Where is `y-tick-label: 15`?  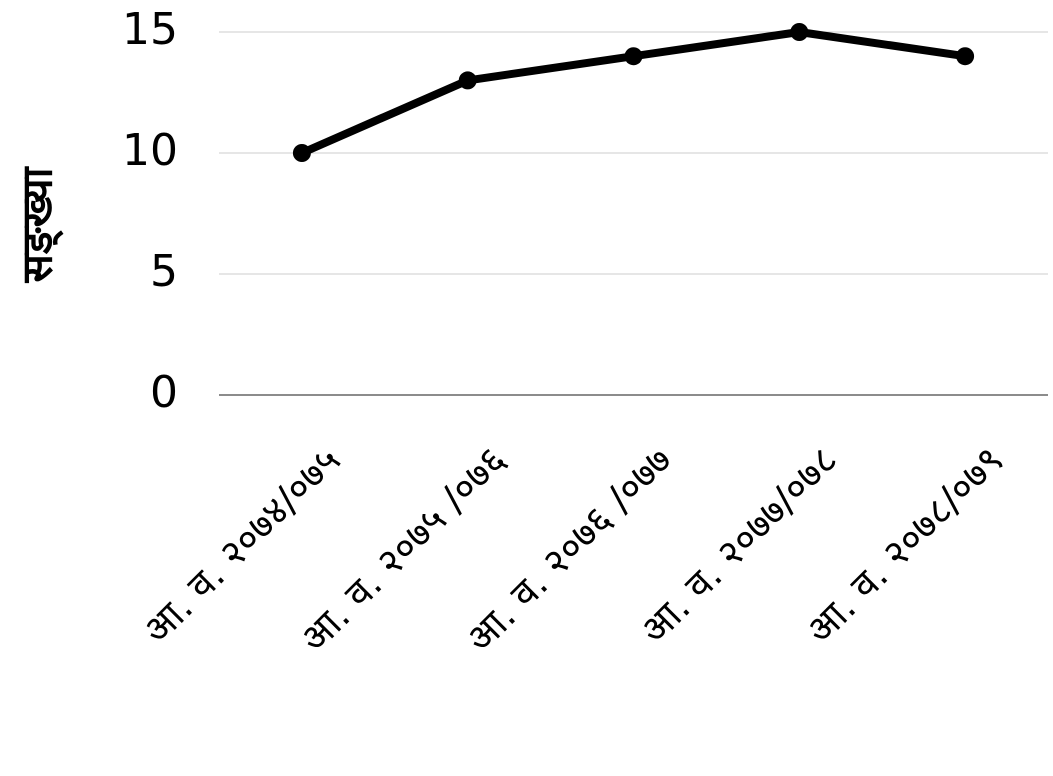 y-tick-label: 15 is located at coordinates (150, 29).